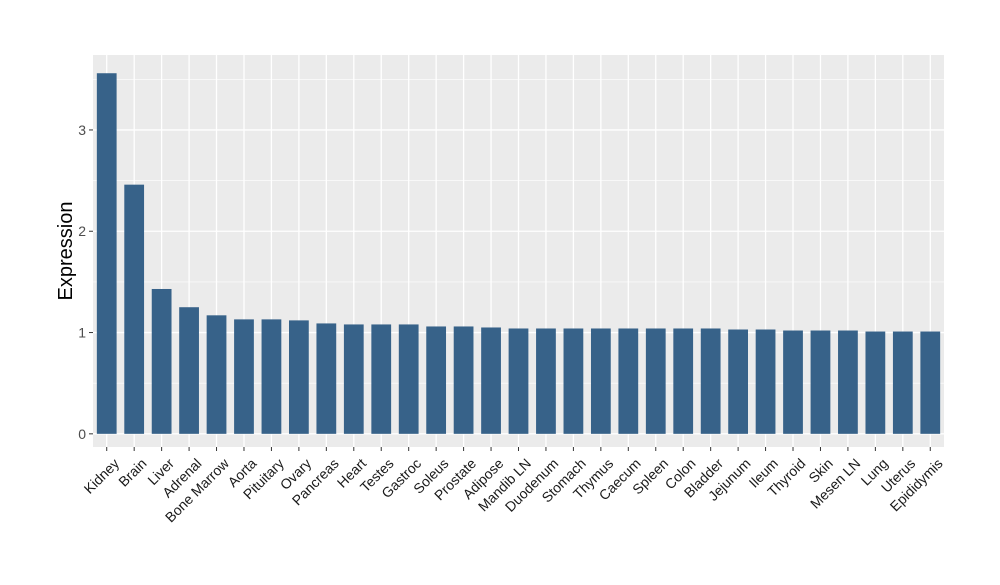 The height and width of the screenshot is (585, 1000). I want to click on y-axis-label: Expression, so click(66, 251).